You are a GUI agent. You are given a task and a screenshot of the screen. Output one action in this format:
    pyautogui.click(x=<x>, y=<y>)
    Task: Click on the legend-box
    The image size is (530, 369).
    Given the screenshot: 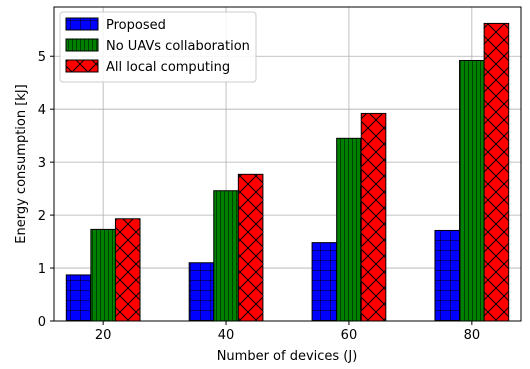 What is the action you would take?
    pyautogui.click(x=158, y=47)
    